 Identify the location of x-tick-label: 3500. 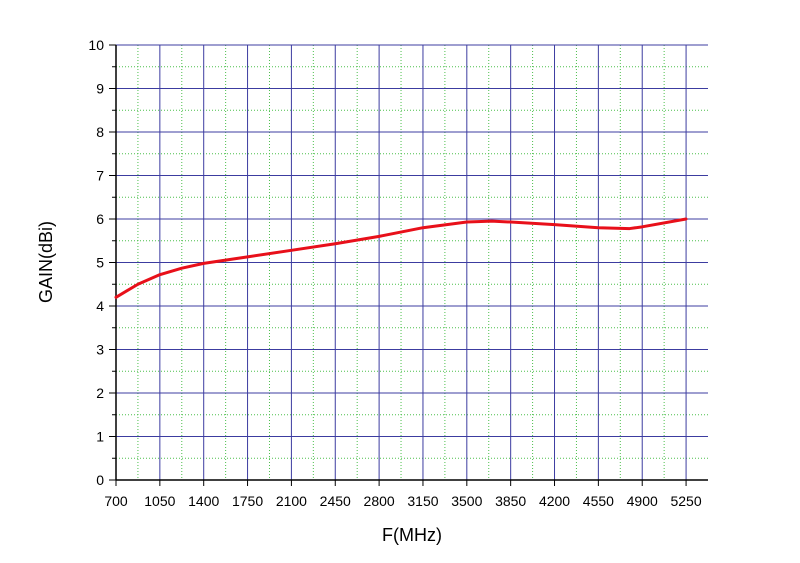
(466, 501).